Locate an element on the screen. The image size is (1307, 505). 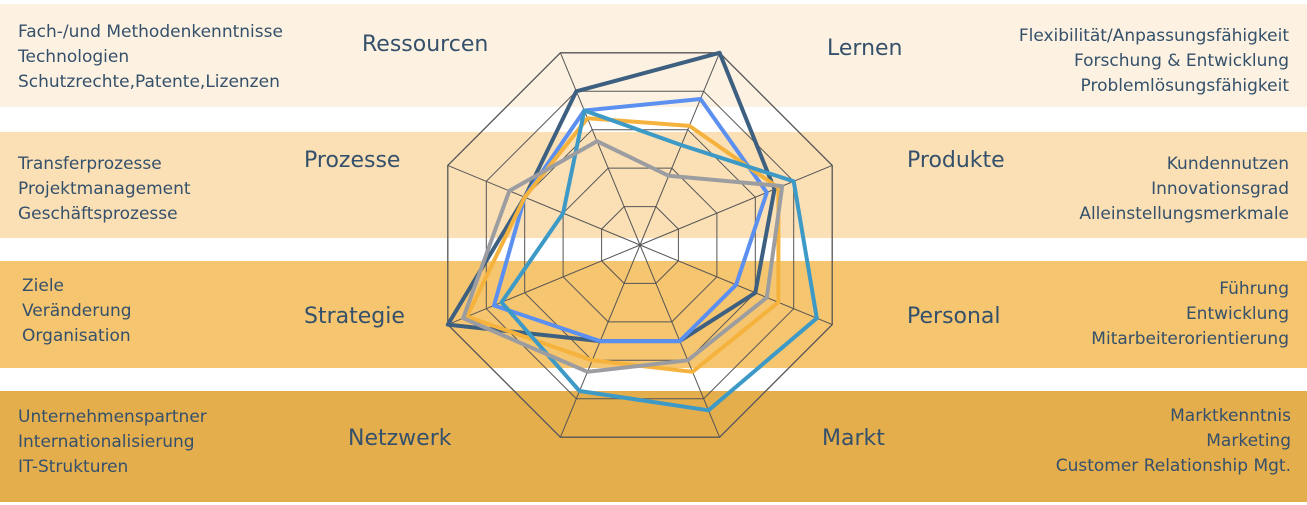
personal-item: Mitarbeiterorientierung is located at coordinates (1190, 339).